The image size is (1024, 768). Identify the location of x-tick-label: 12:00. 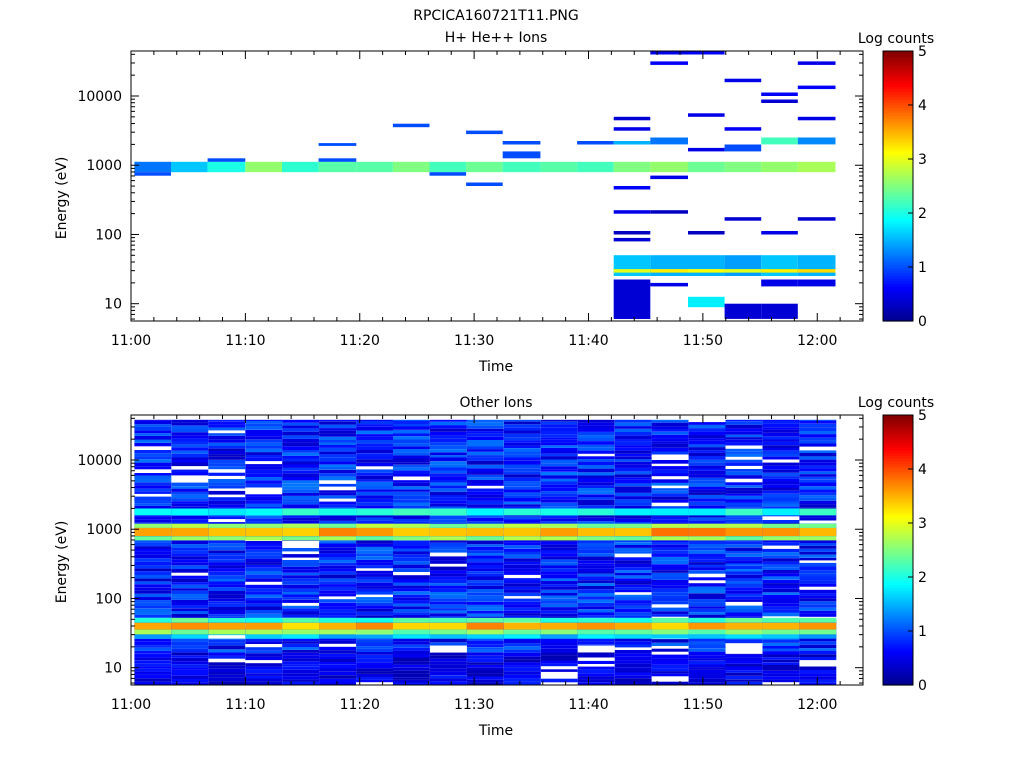
(817, 341).